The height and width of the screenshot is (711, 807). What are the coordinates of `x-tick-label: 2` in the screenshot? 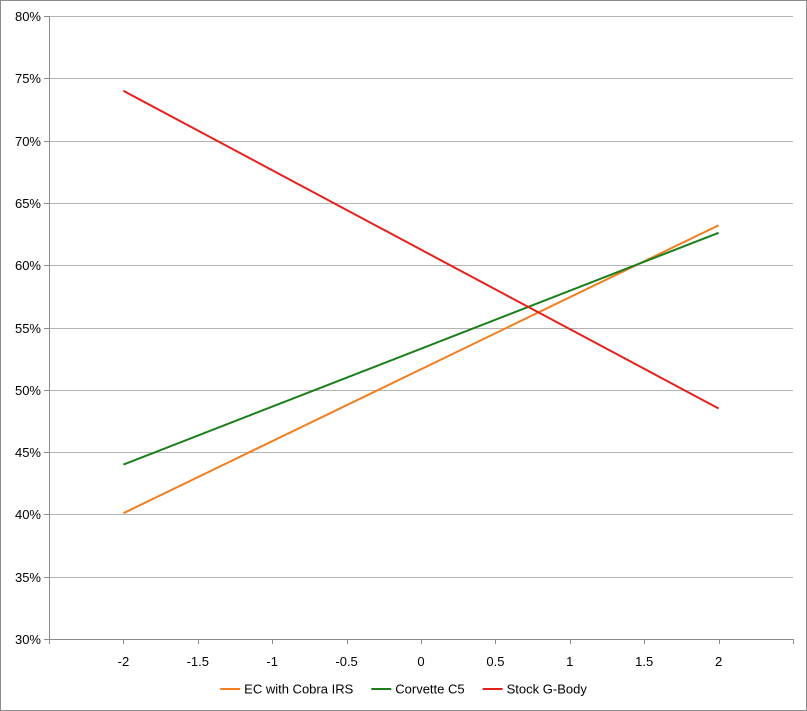 It's located at (718, 661).